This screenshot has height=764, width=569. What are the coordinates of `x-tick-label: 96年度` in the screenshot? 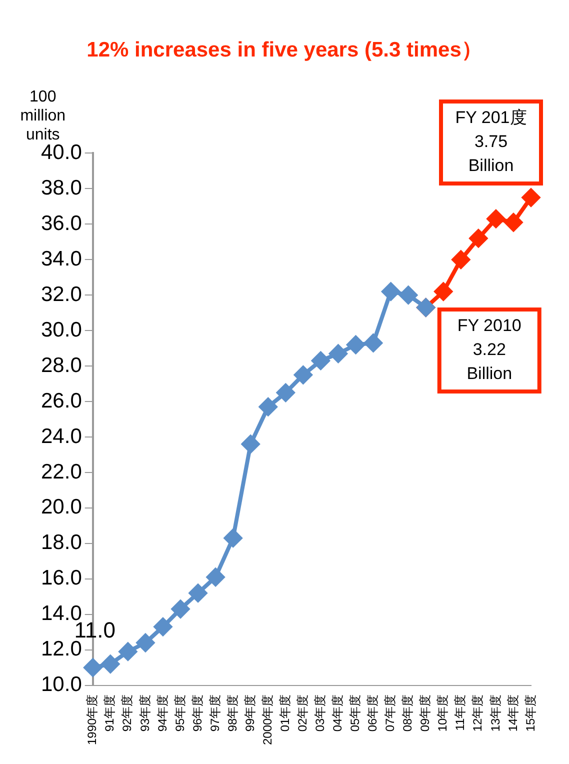 It's located at (197, 713).